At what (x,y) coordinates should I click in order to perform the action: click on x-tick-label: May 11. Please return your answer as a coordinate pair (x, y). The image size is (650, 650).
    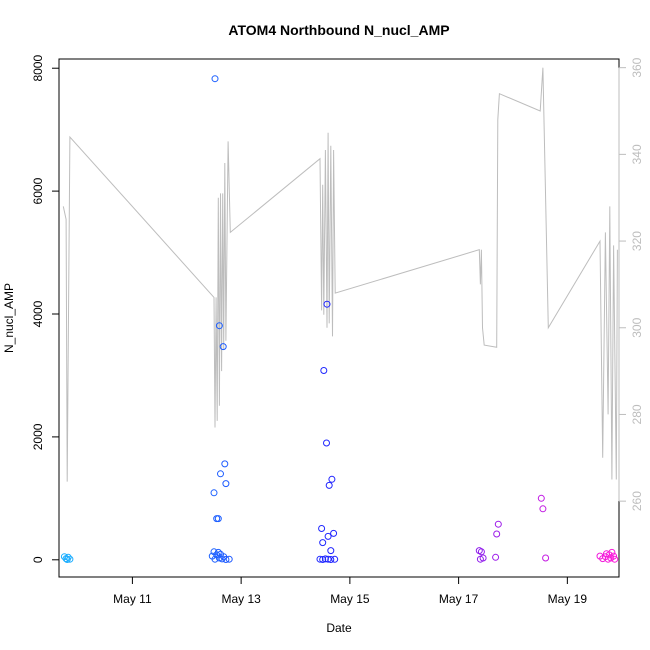
    Looking at the image, I should click on (132, 599).